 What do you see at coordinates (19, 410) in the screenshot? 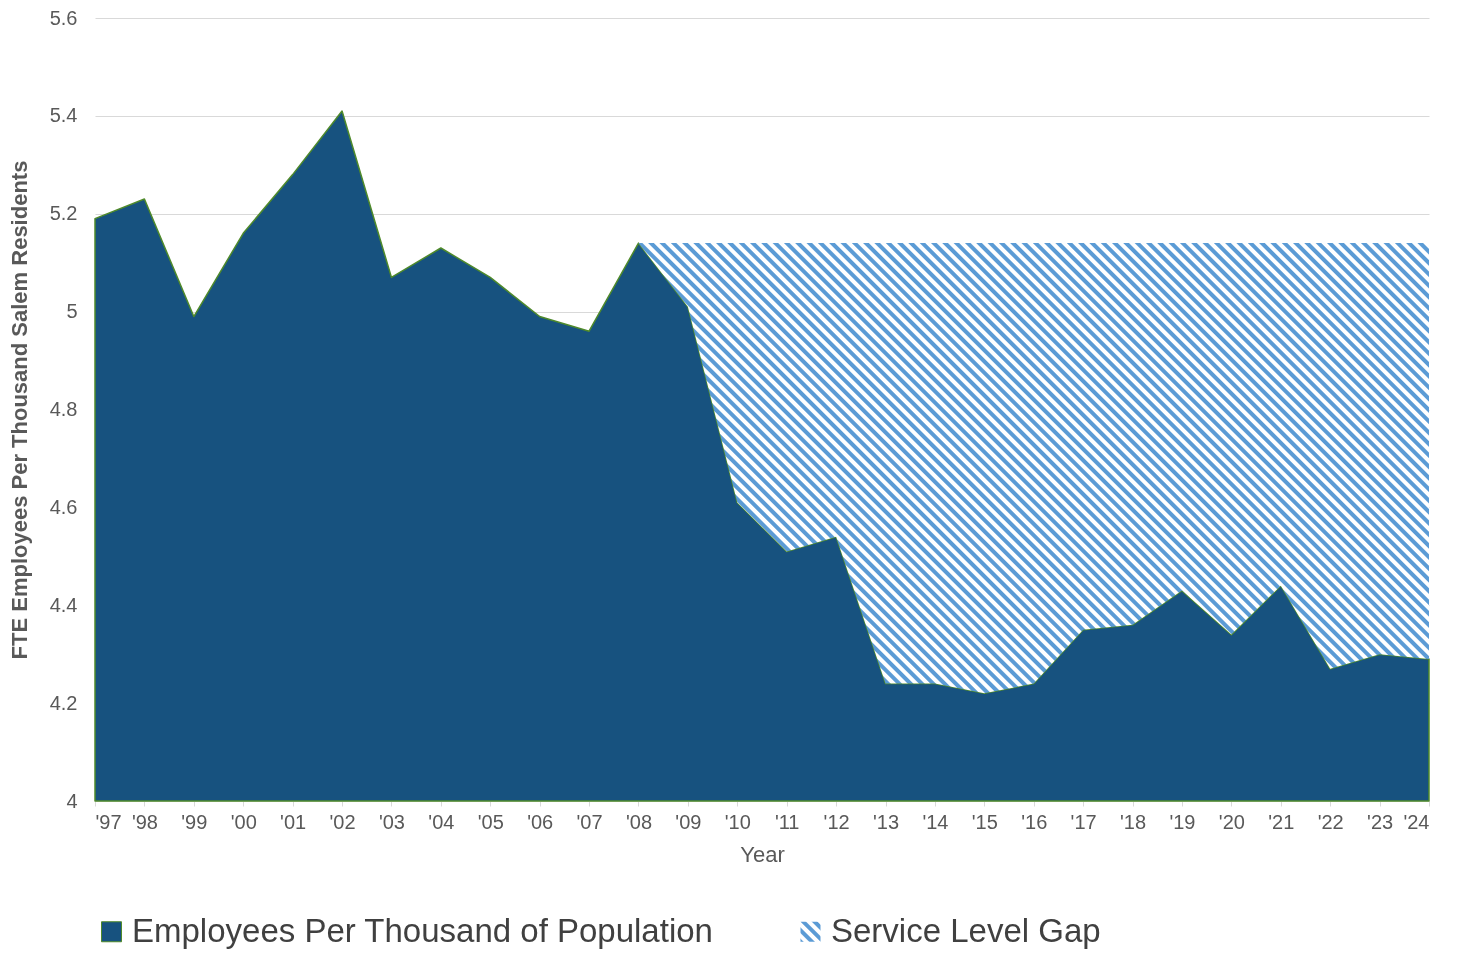
I see `y-axis-title: FTE Employees Per Thousand Salem Residents` at bounding box center [19, 410].